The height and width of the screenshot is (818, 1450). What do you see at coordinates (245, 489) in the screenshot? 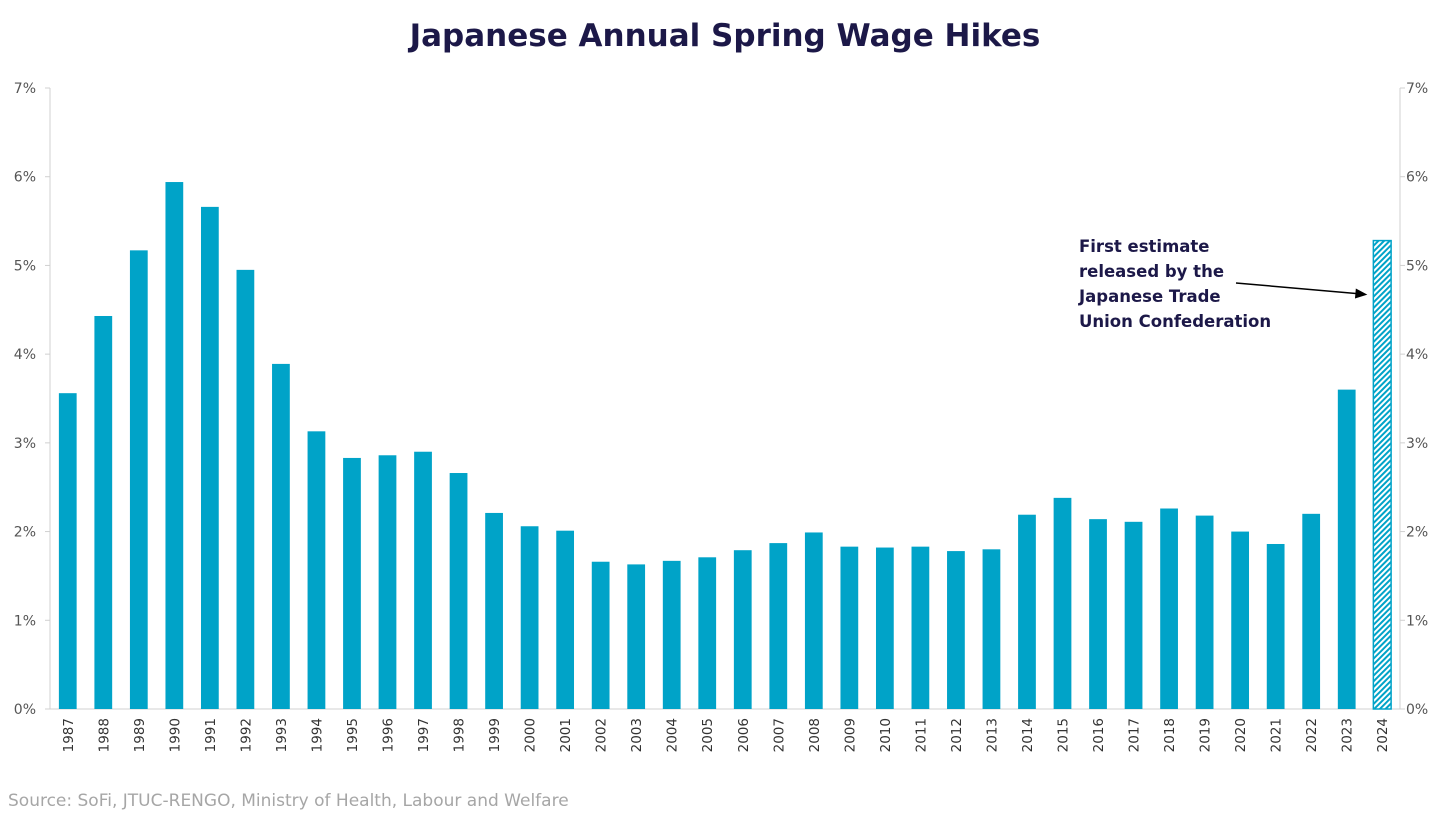
I see `bar-1992` at bounding box center [245, 489].